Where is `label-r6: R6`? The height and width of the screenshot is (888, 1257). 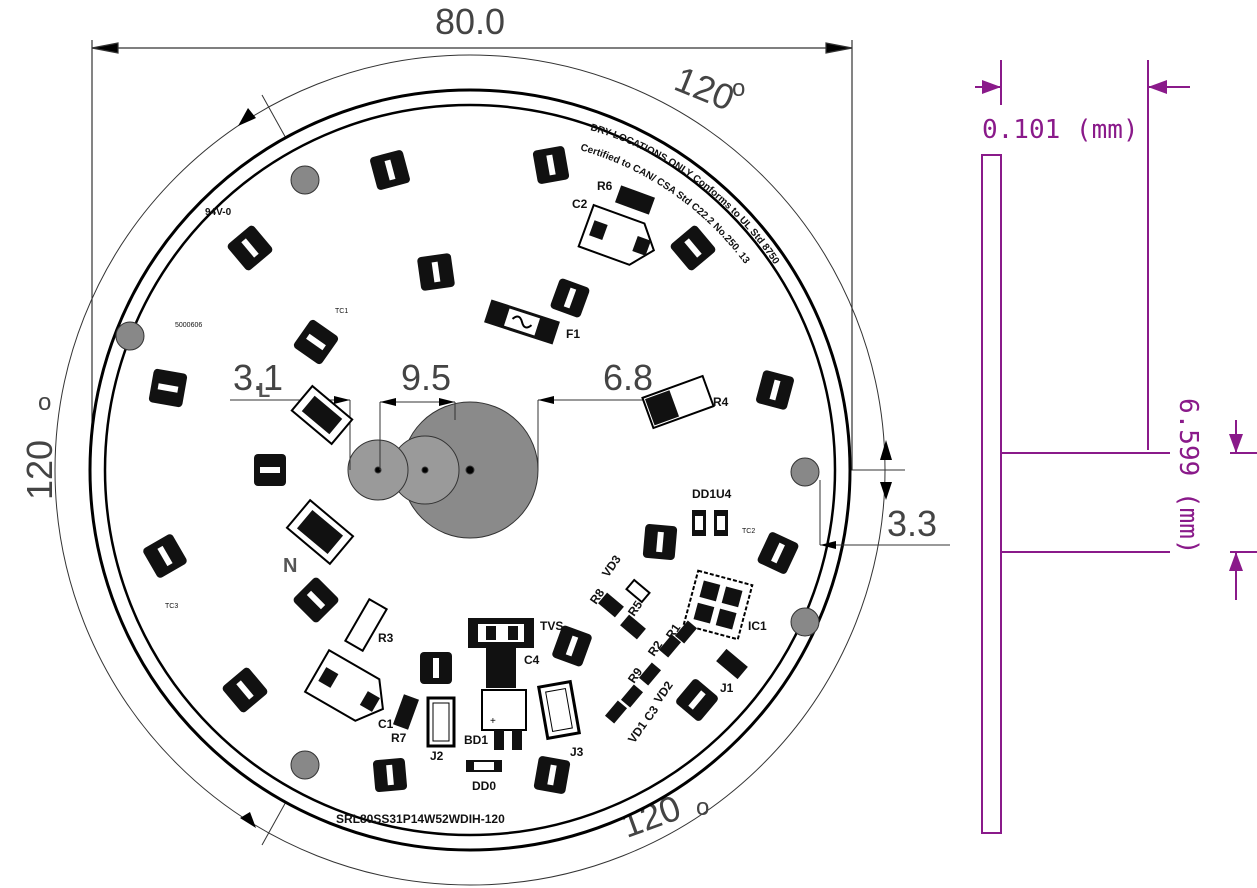
label-r6: R6 is located at coordinates (605, 186).